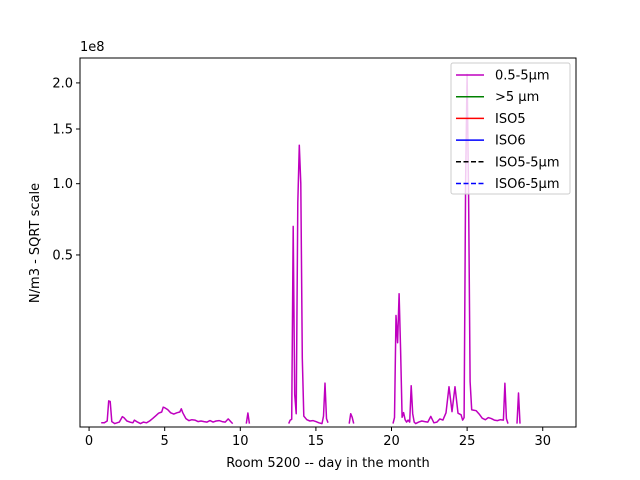 The width and height of the screenshot is (640, 480). What do you see at coordinates (467, 441) in the screenshot?
I see `x-tick-label: 25` at bounding box center [467, 441].